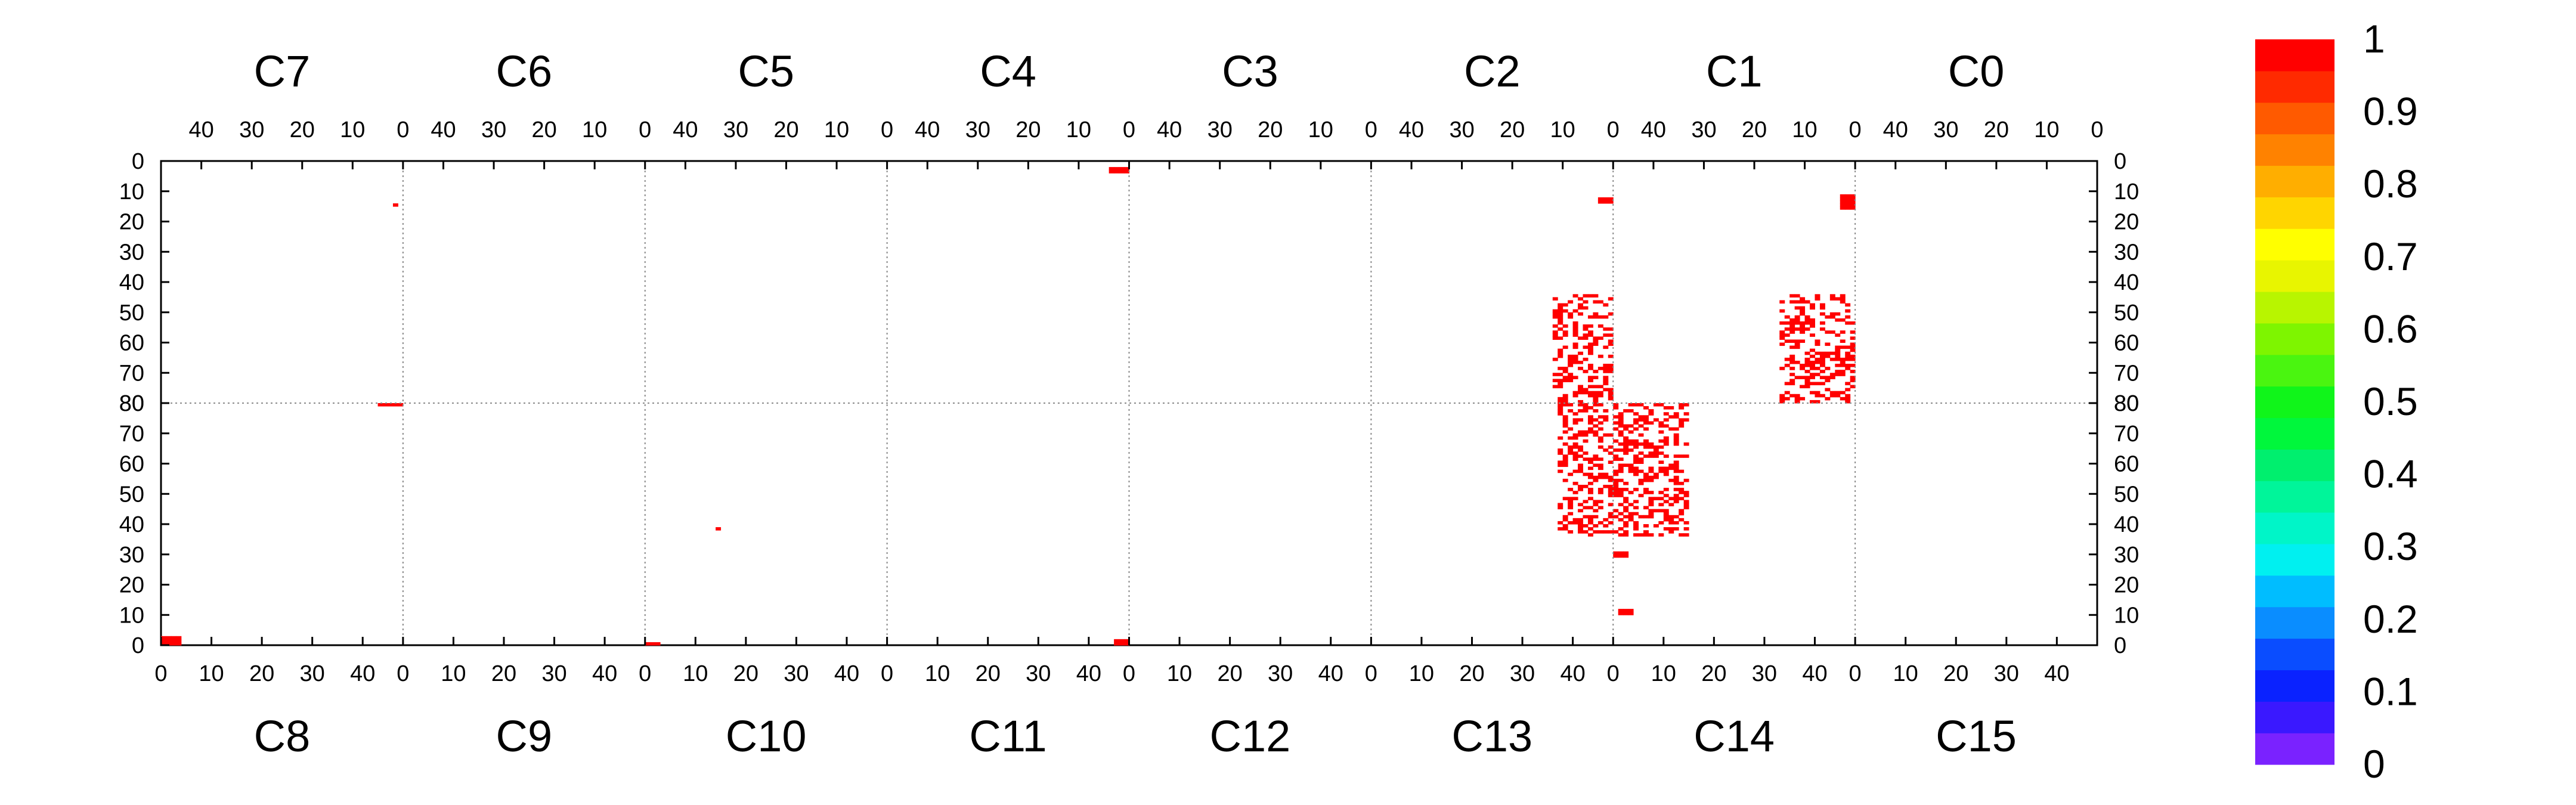 The height and width of the screenshot is (805, 2576). I want to click on bottom-chamber-title: C11, so click(1008, 736).